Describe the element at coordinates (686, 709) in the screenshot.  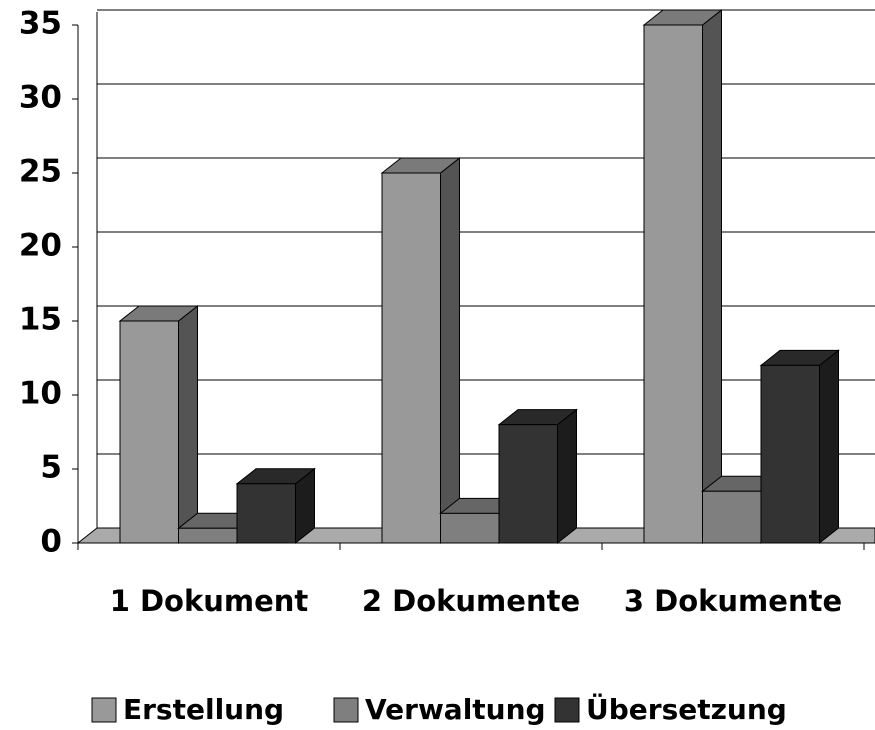
I see `legend-label: Übersetzung` at that location.